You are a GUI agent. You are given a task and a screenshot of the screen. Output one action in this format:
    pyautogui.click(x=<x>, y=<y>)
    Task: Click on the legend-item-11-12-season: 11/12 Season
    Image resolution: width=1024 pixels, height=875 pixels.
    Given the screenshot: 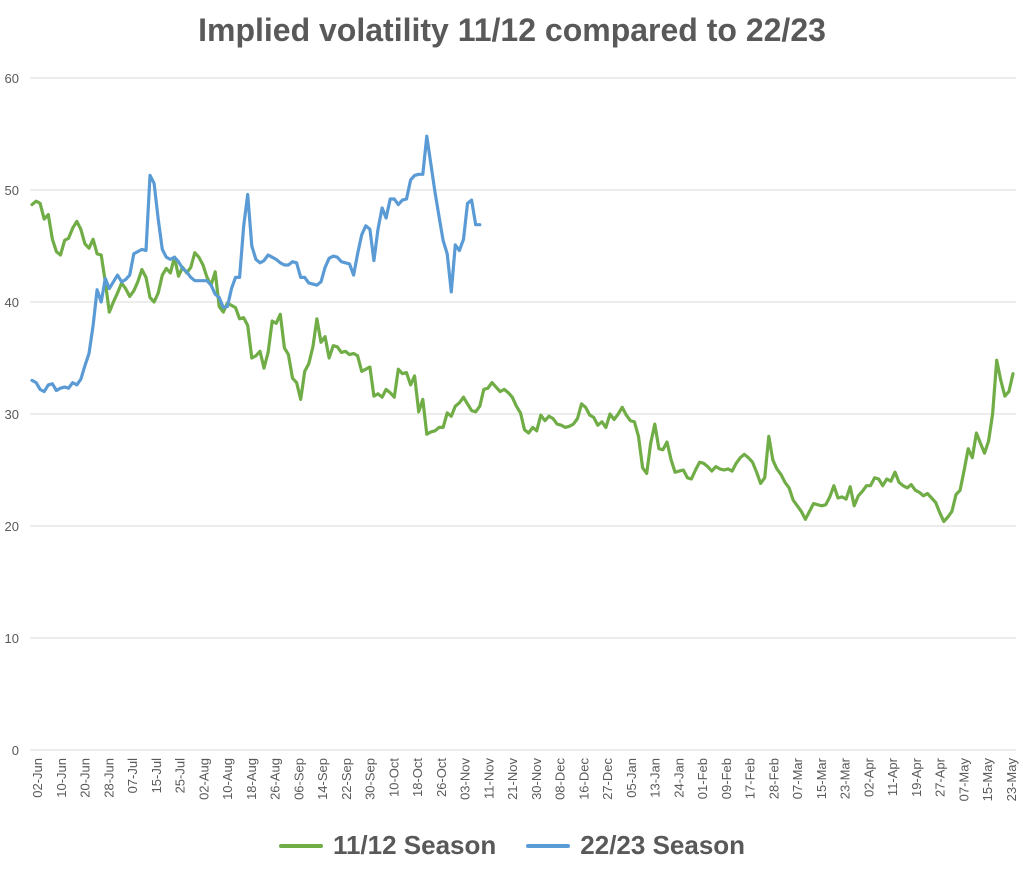 What is the action you would take?
    pyautogui.click(x=387, y=845)
    